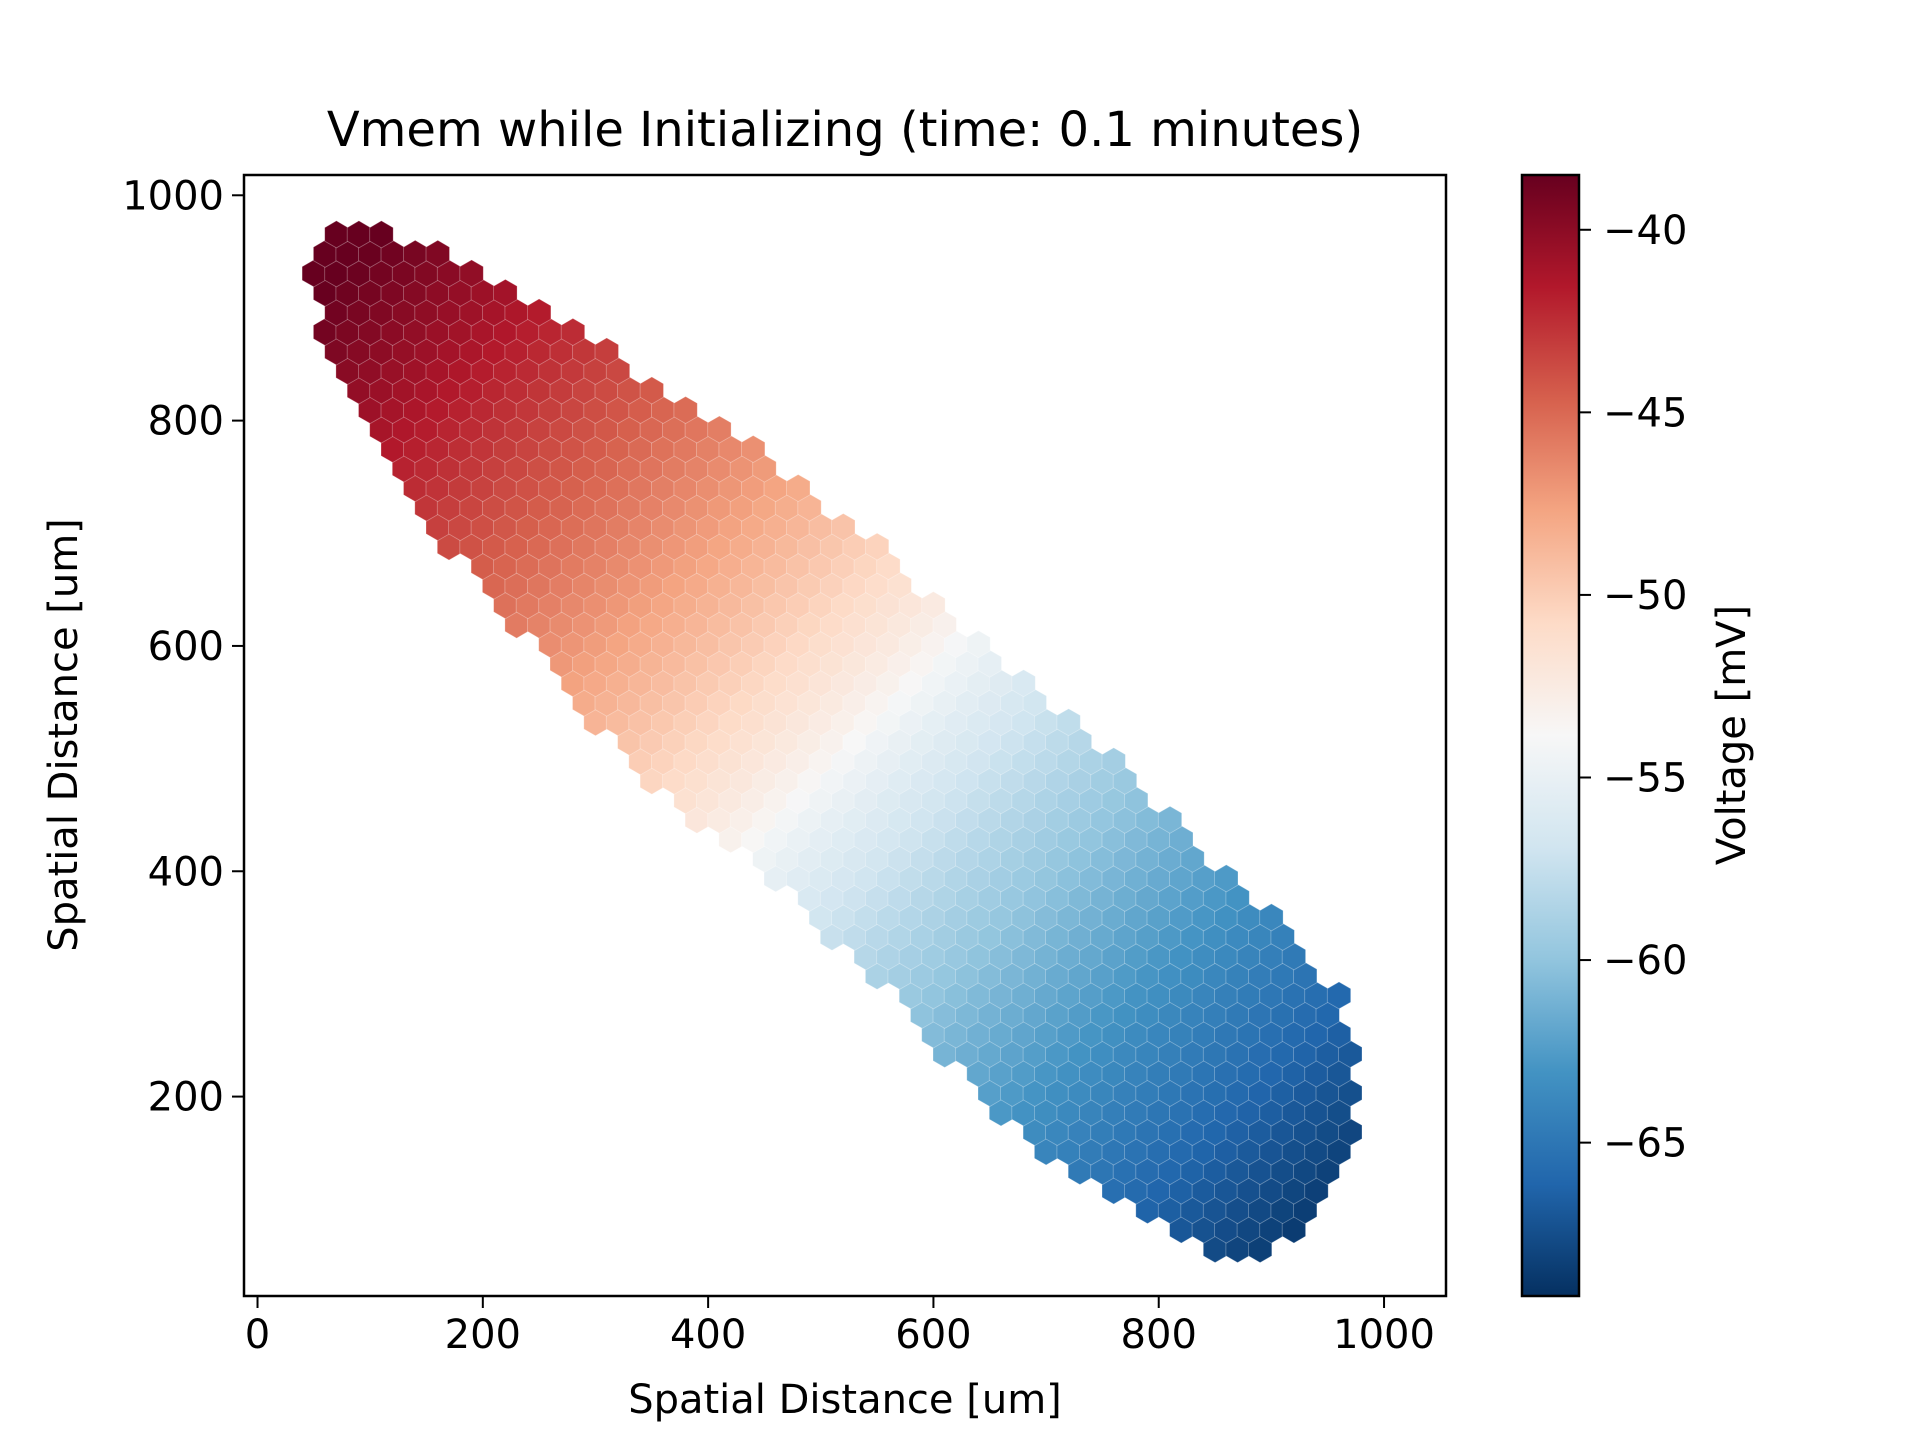 This screenshot has width=1920, height=1440. What do you see at coordinates (1645, 231) in the screenshot?
I see `colorbar-tick-label: −40` at bounding box center [1645, 231].